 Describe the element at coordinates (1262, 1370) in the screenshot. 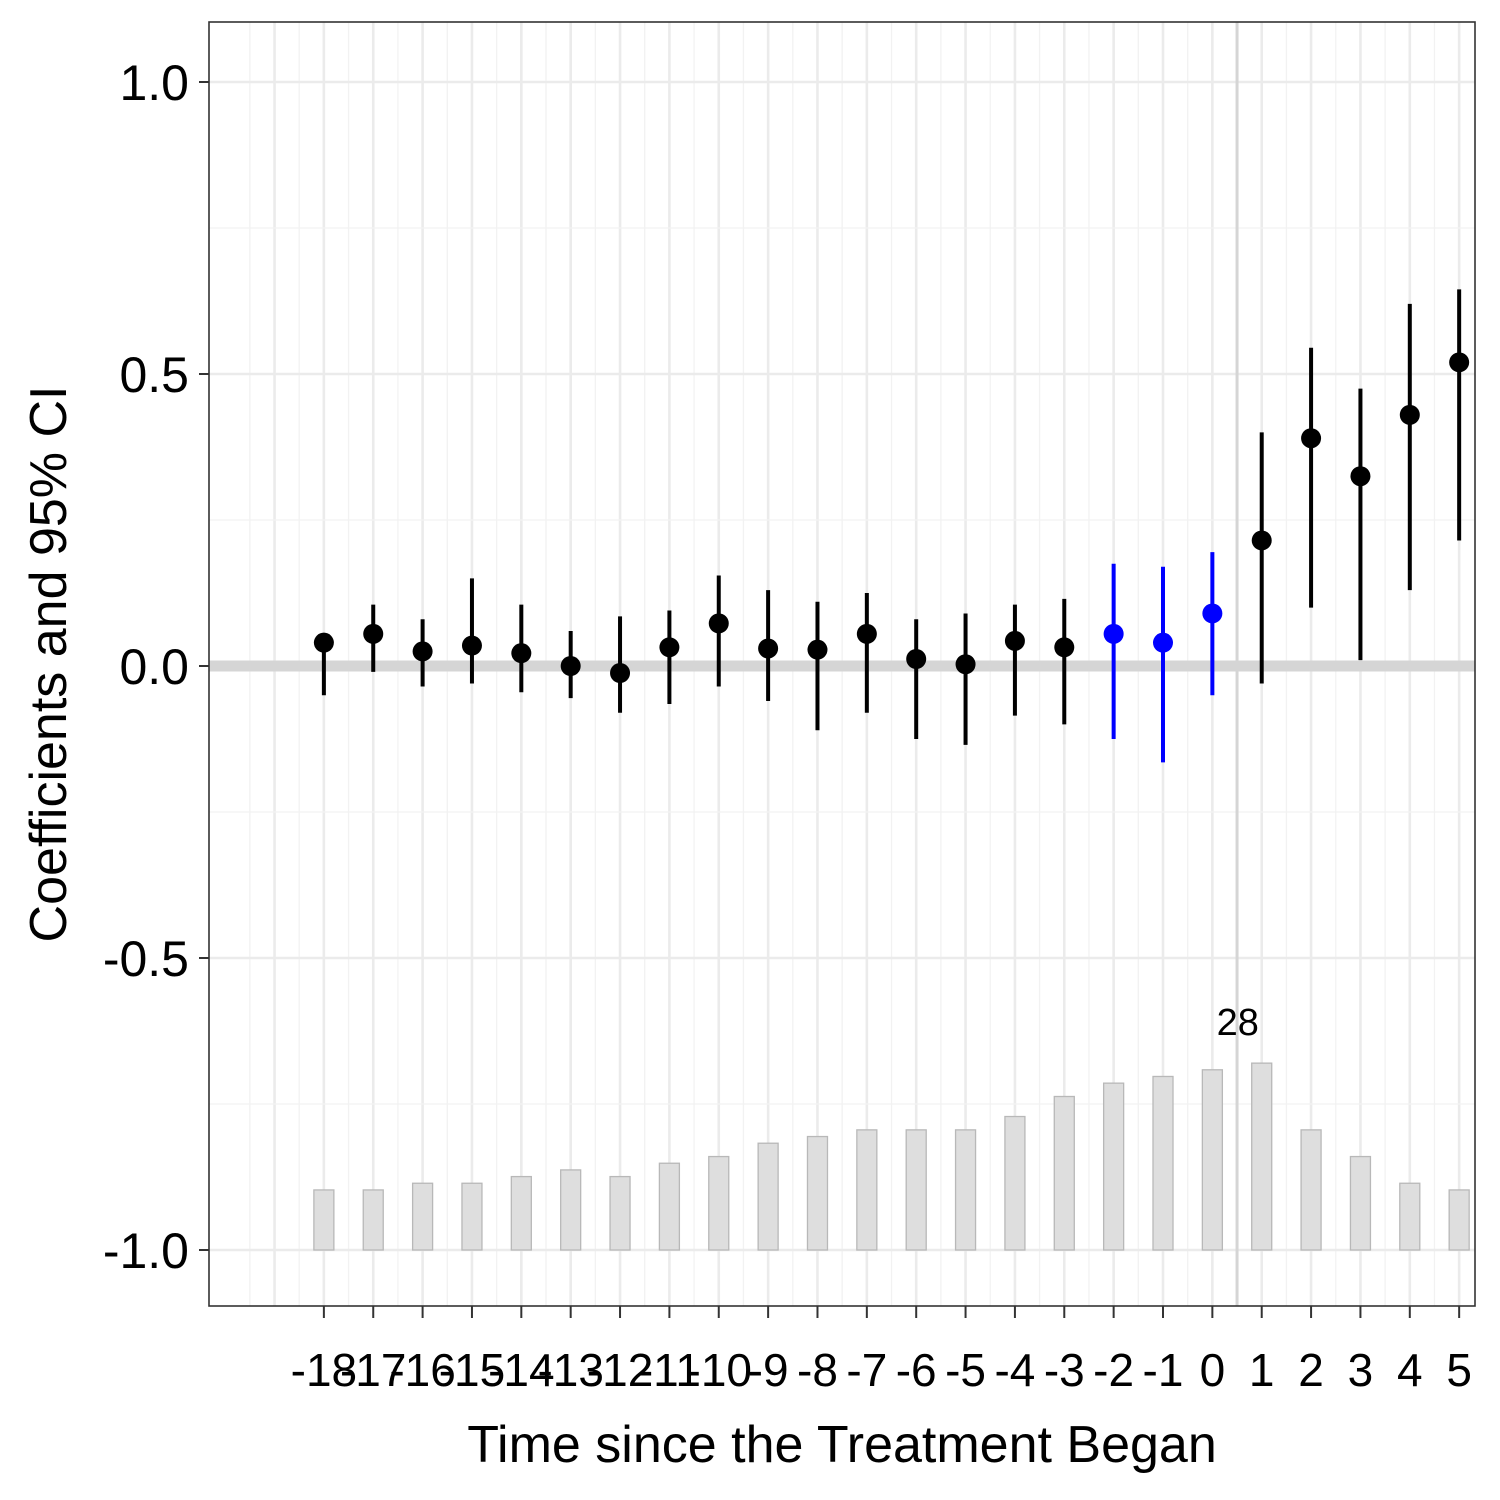

I see `x-tick-label: 1` at that location.